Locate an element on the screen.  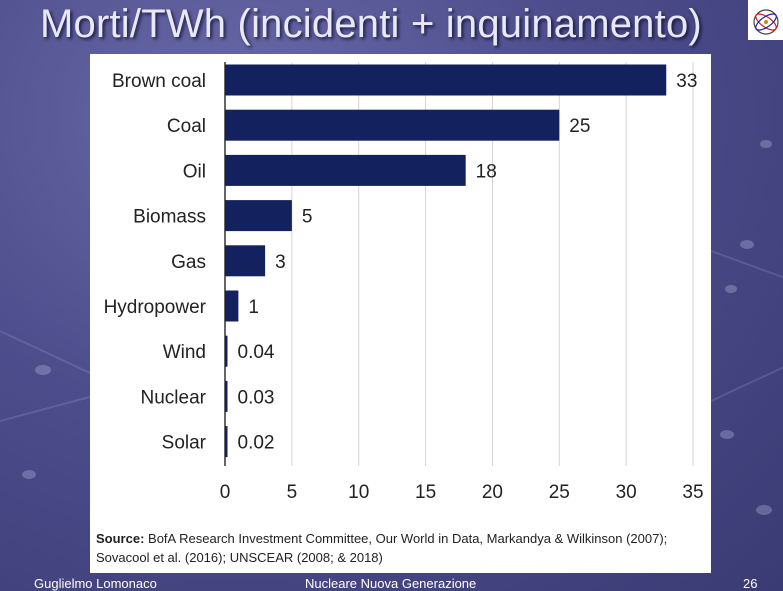
category-label: Biomass is located at coordinates (169, 217).